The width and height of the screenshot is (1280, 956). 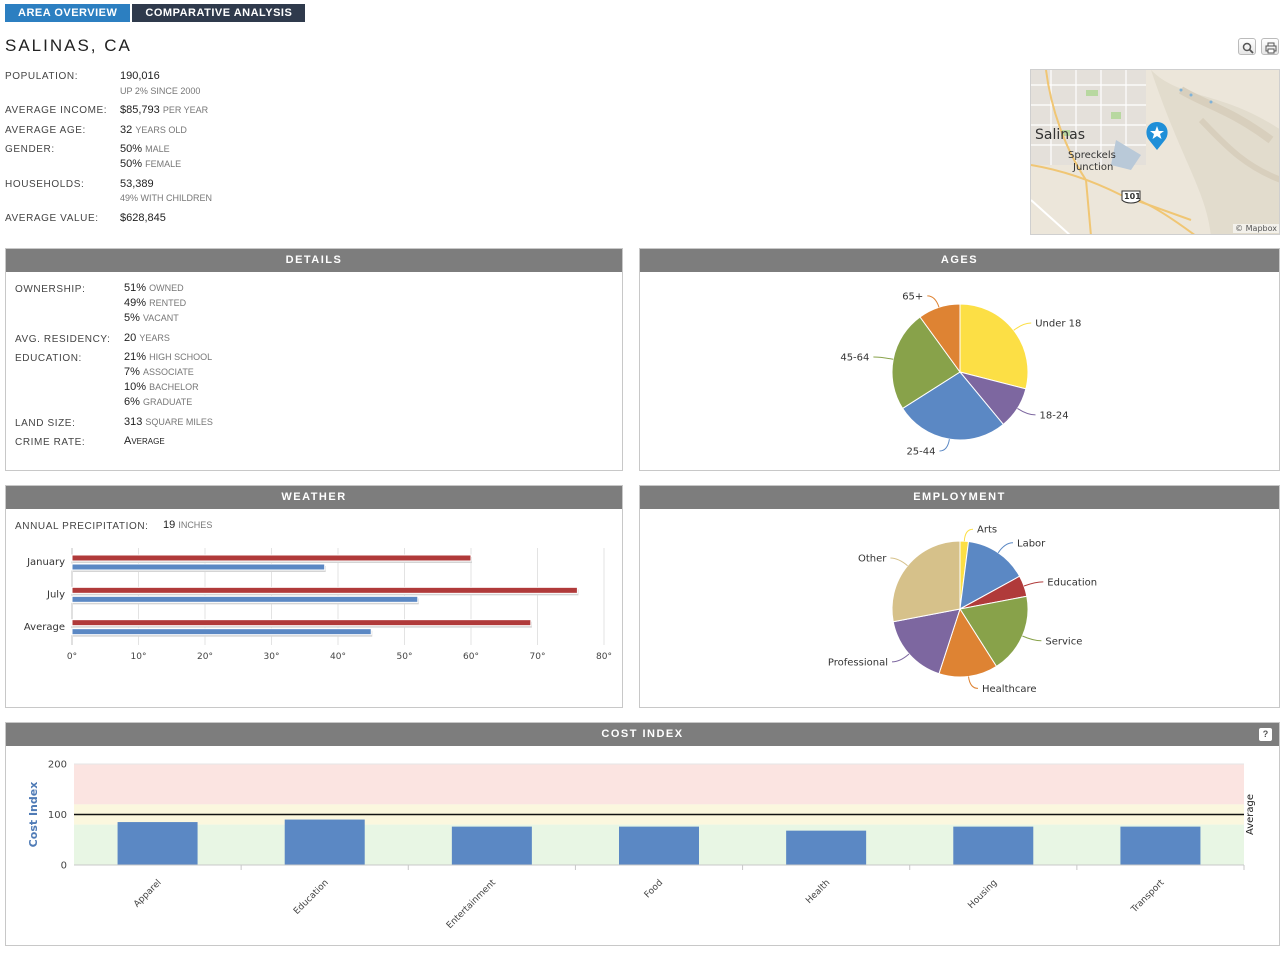 What do you see at coordinates (45, 423) in the screenshot?
I see `land-label: LAND SIZE:` at bounding box center [45, 423].